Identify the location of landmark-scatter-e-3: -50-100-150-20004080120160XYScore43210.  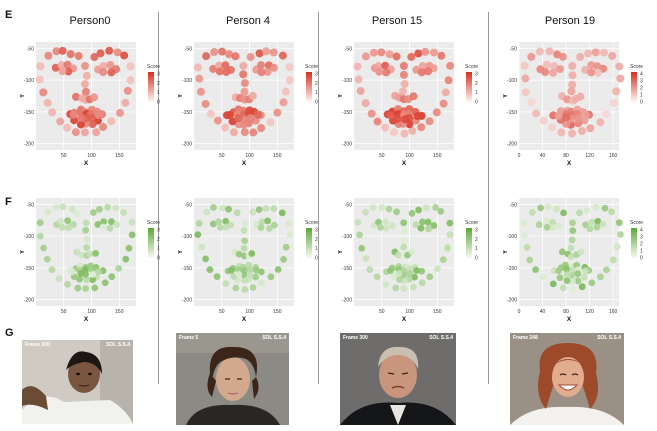
(573, 104).